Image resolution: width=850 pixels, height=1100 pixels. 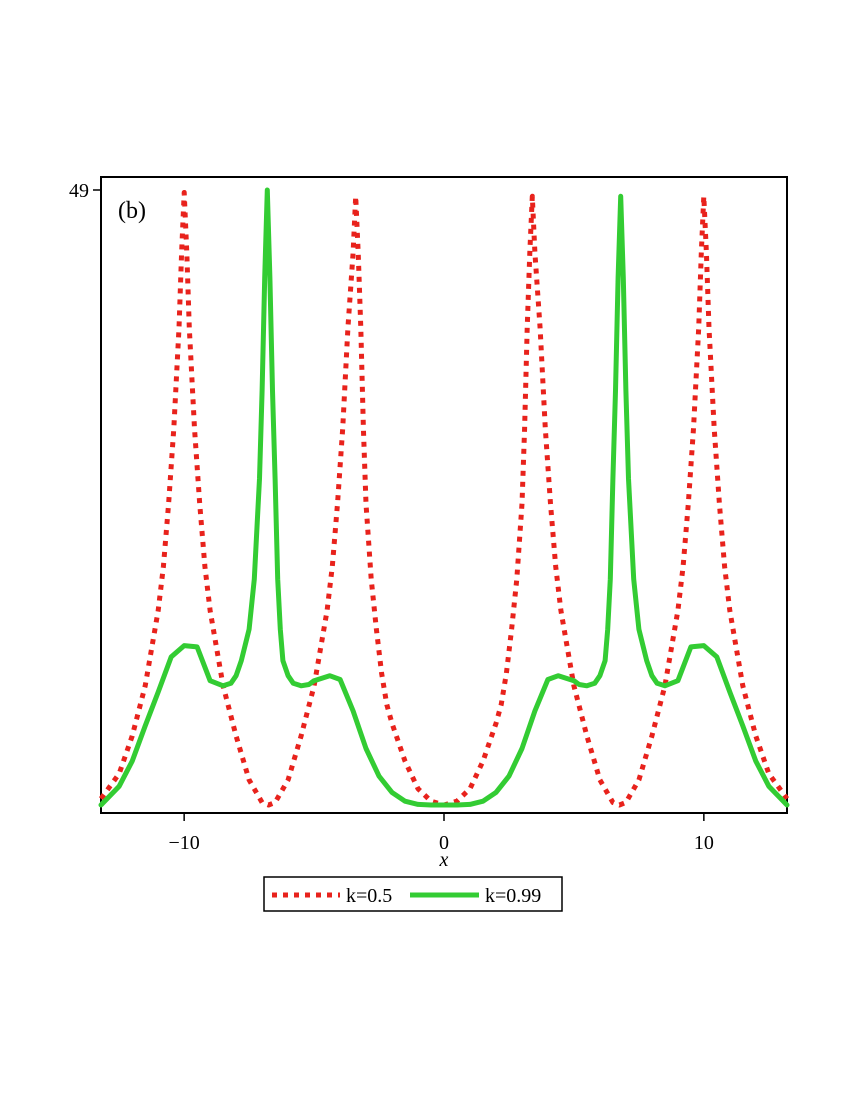 What do you see at coordinates (79, 191) in the screenshot?
I see `y-tick-label-0: 49` at bounding box center [79, 191].